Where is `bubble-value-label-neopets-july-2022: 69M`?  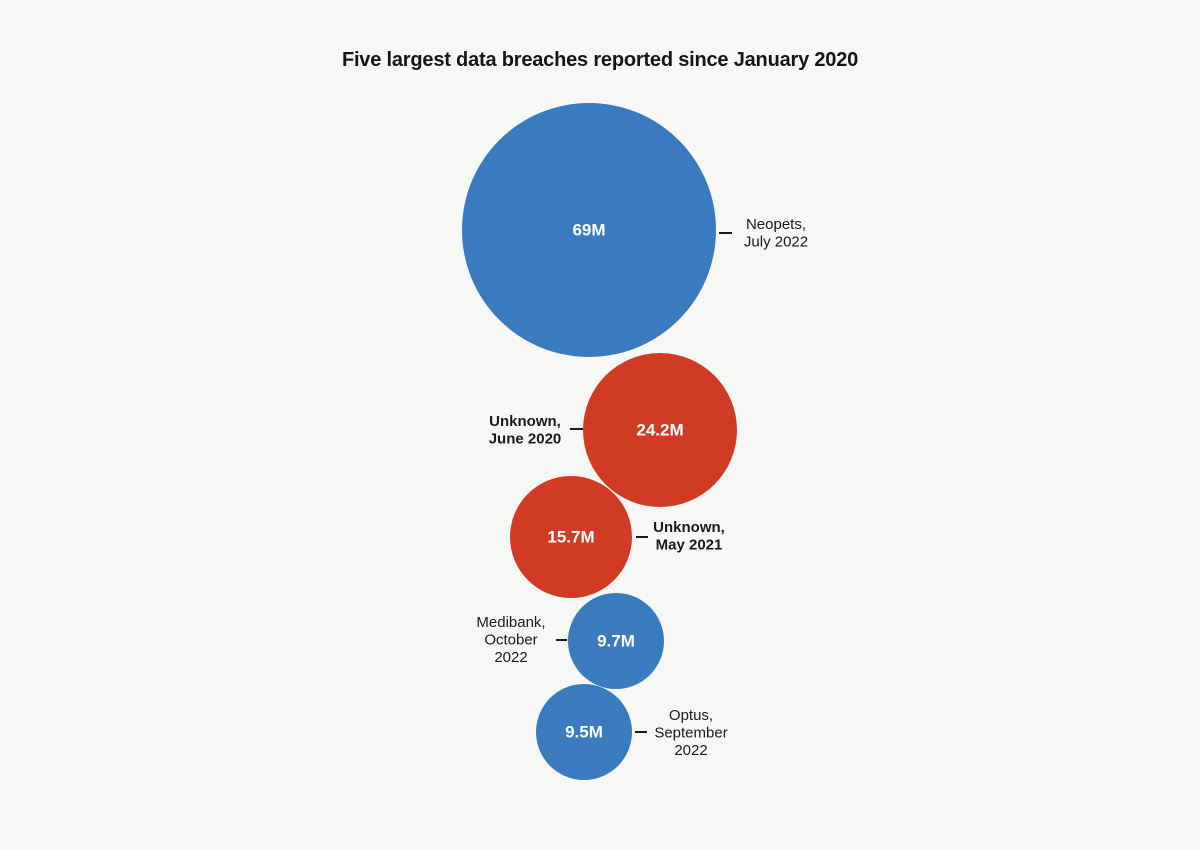
bubble-value-label-neopets-july-2022: 69M is located at coordinates (588, 230).